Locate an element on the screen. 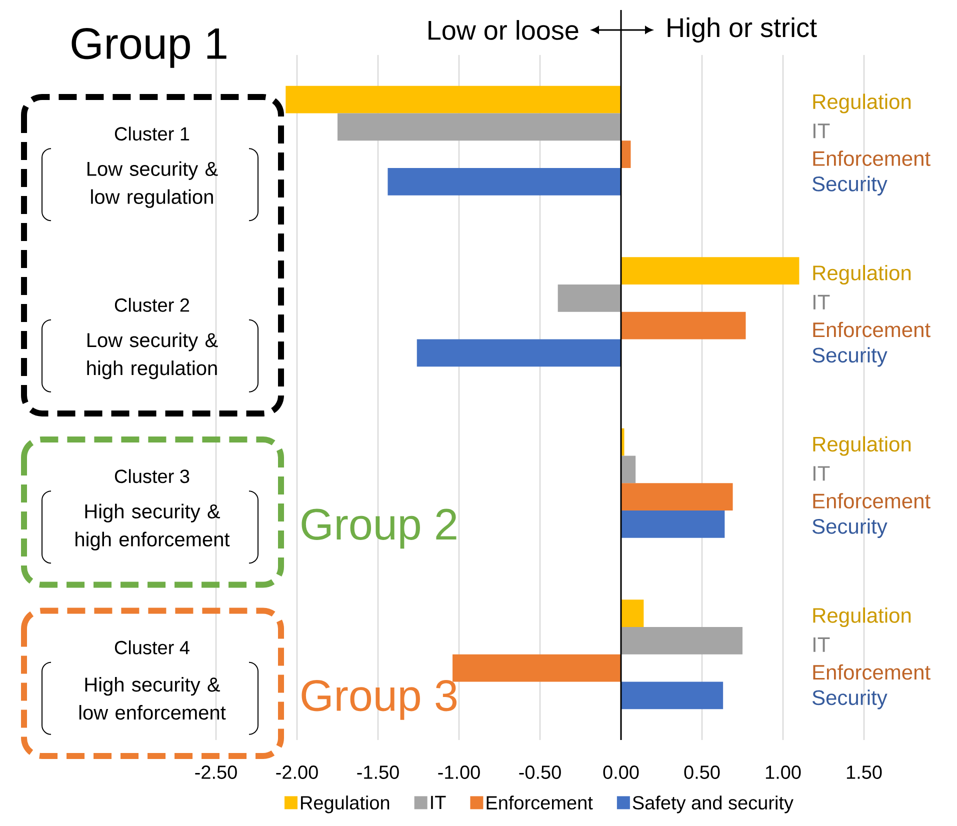 This screenshot has height=826, width=957. text: Low or loose is located at coordinates (503, 30).